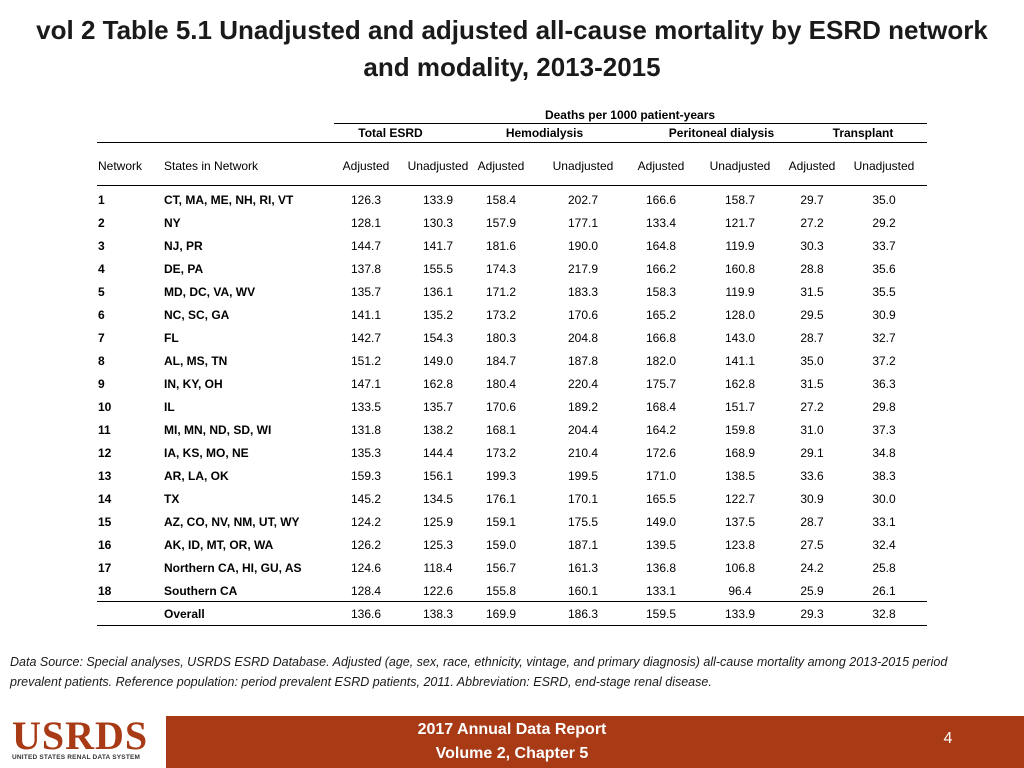 The width and height of the screenshot is (1024, 768). Describe the element at coordinates (884, 545) in the screenshot. I see `rate-cell: 32.4` at that location.